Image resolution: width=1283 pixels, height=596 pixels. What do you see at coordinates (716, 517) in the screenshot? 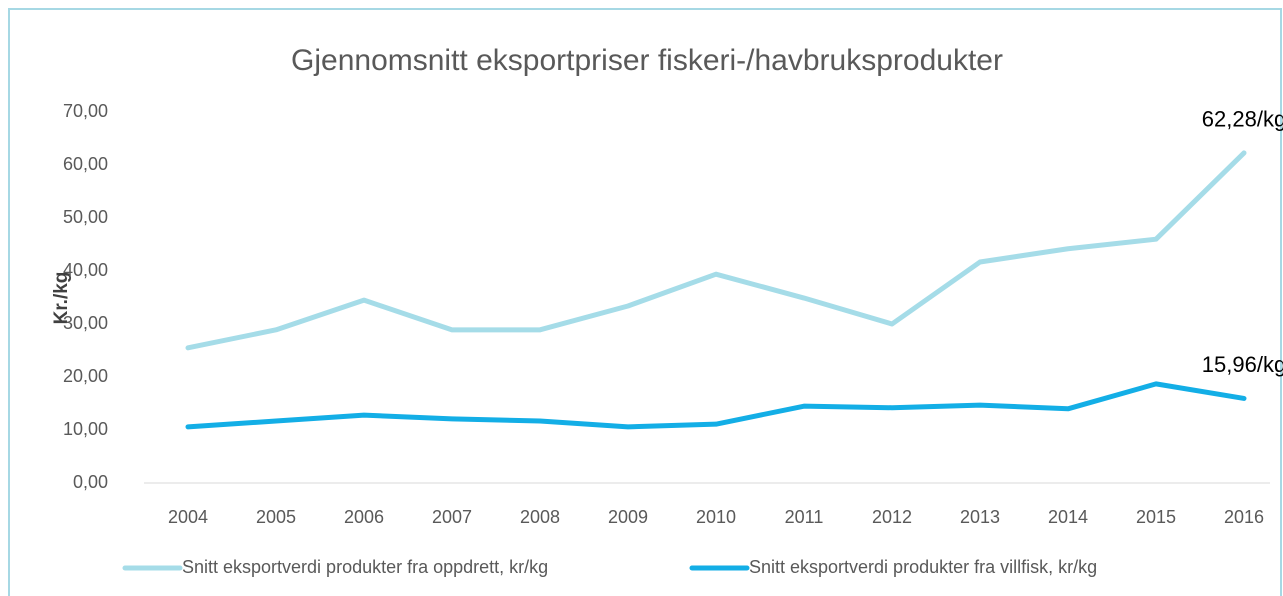
I see `x-tick-label: 2010` at bounding box center [716, 517].